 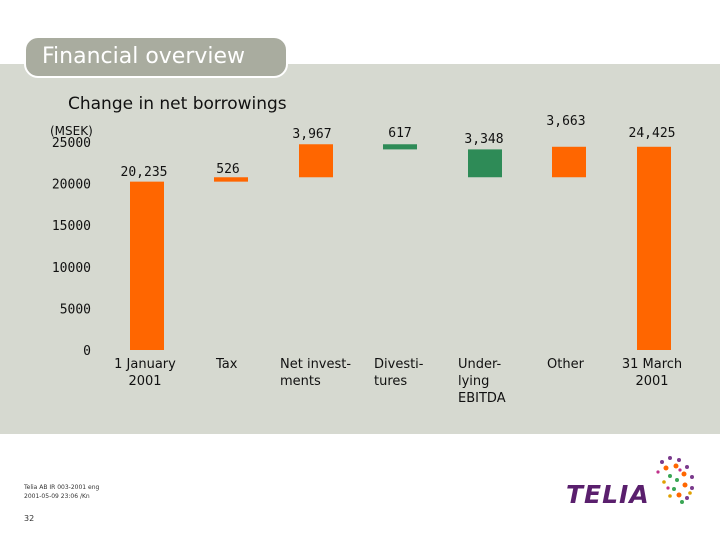 I want to click on y-tick-label: 20000, so click(x=71, y=185).